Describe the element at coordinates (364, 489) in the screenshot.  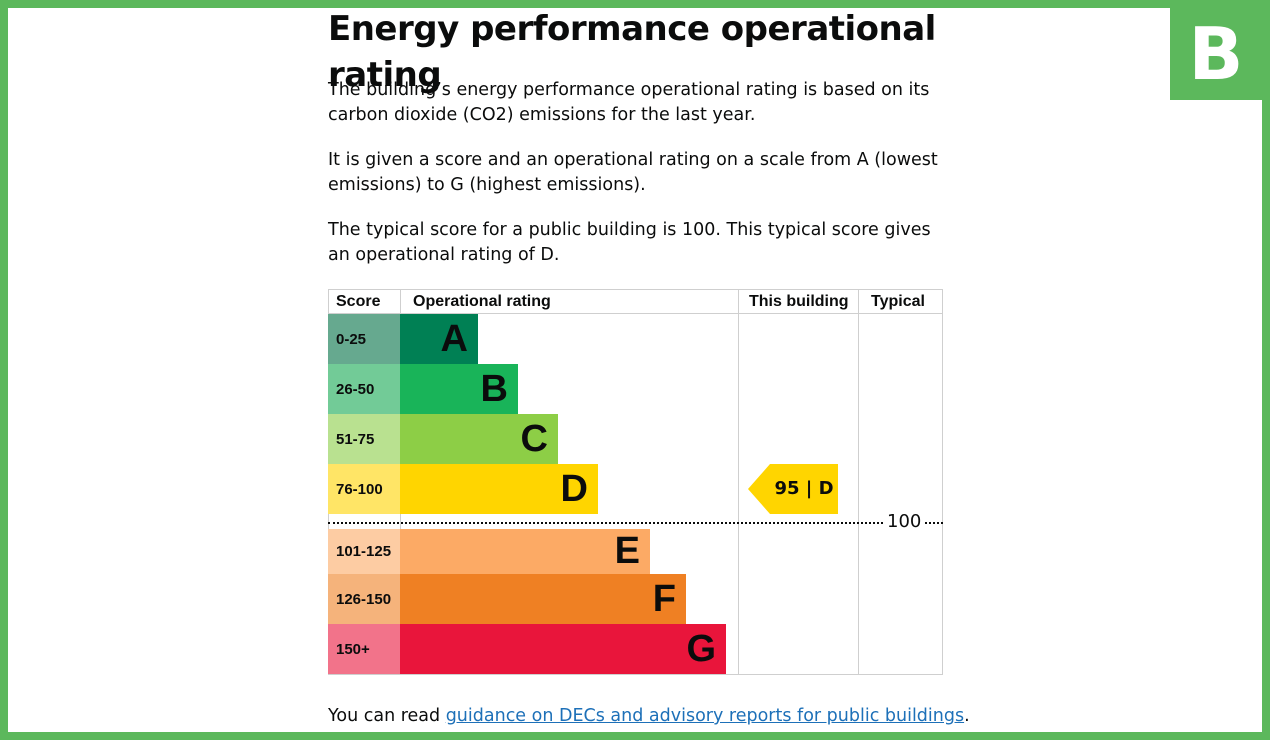
I see `score-range-d: 76-100` at that location.